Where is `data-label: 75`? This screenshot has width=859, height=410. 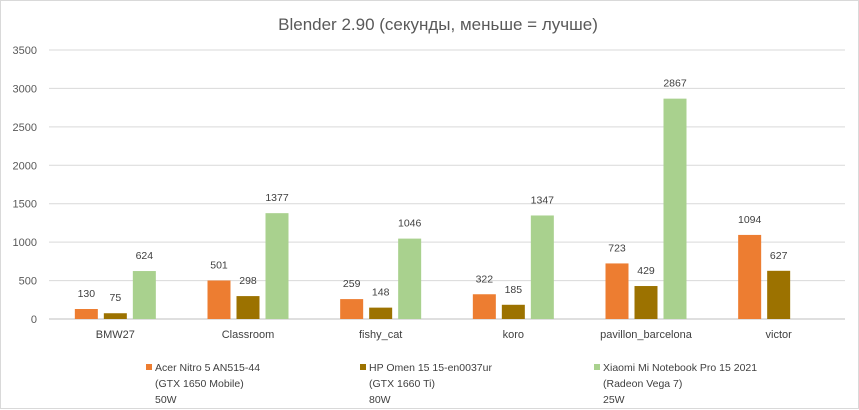
data-label: 75 is located at coordinates (115, 298).